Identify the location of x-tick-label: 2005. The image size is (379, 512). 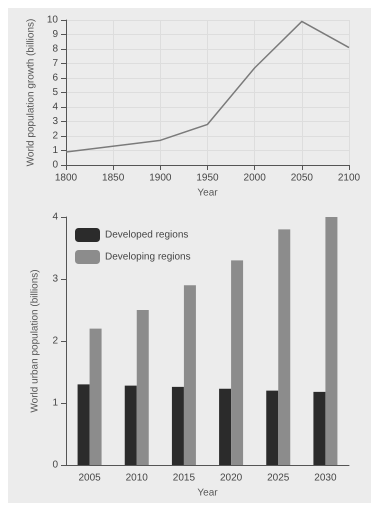
(90, 478).